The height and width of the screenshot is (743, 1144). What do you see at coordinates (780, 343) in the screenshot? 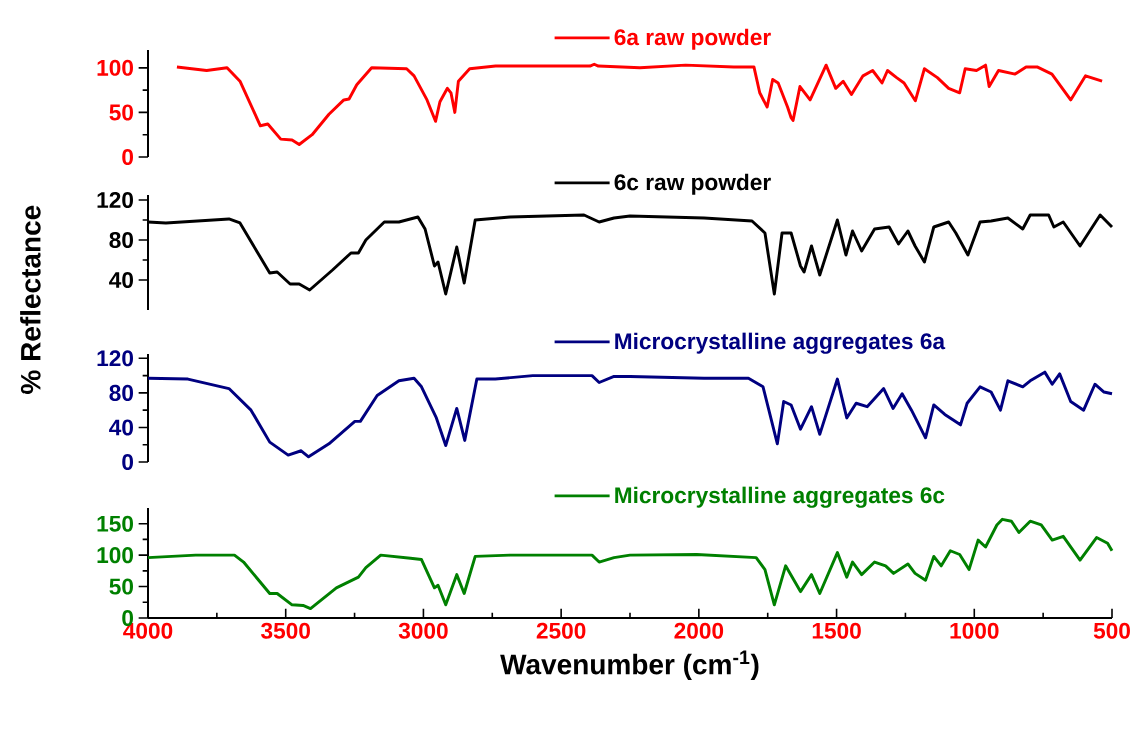
I see `legend-label: Microcrystalline aggregates 6a` at bounding box center [780, 343].